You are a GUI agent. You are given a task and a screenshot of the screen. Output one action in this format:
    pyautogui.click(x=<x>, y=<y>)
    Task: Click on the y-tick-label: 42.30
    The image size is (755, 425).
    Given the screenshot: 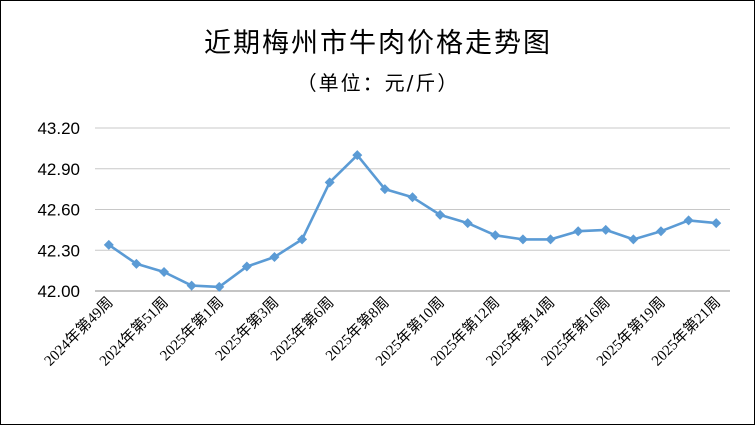 What is the action you would take?
    pyautogui.click(x=58, y=250)
    